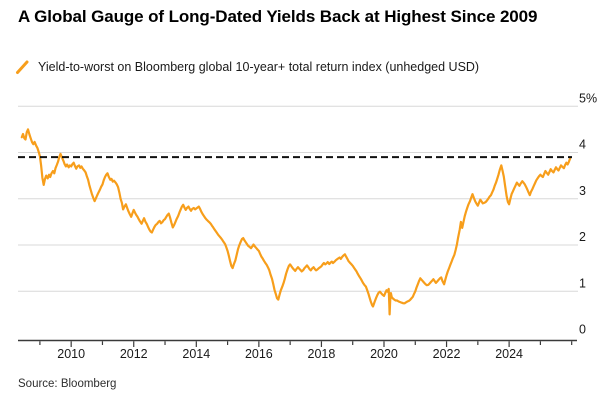  What do you see at coordinates (134, 354) in the screenshot?
I see `x-axis-label-2012: 2012` at bounding box center [134, 354].